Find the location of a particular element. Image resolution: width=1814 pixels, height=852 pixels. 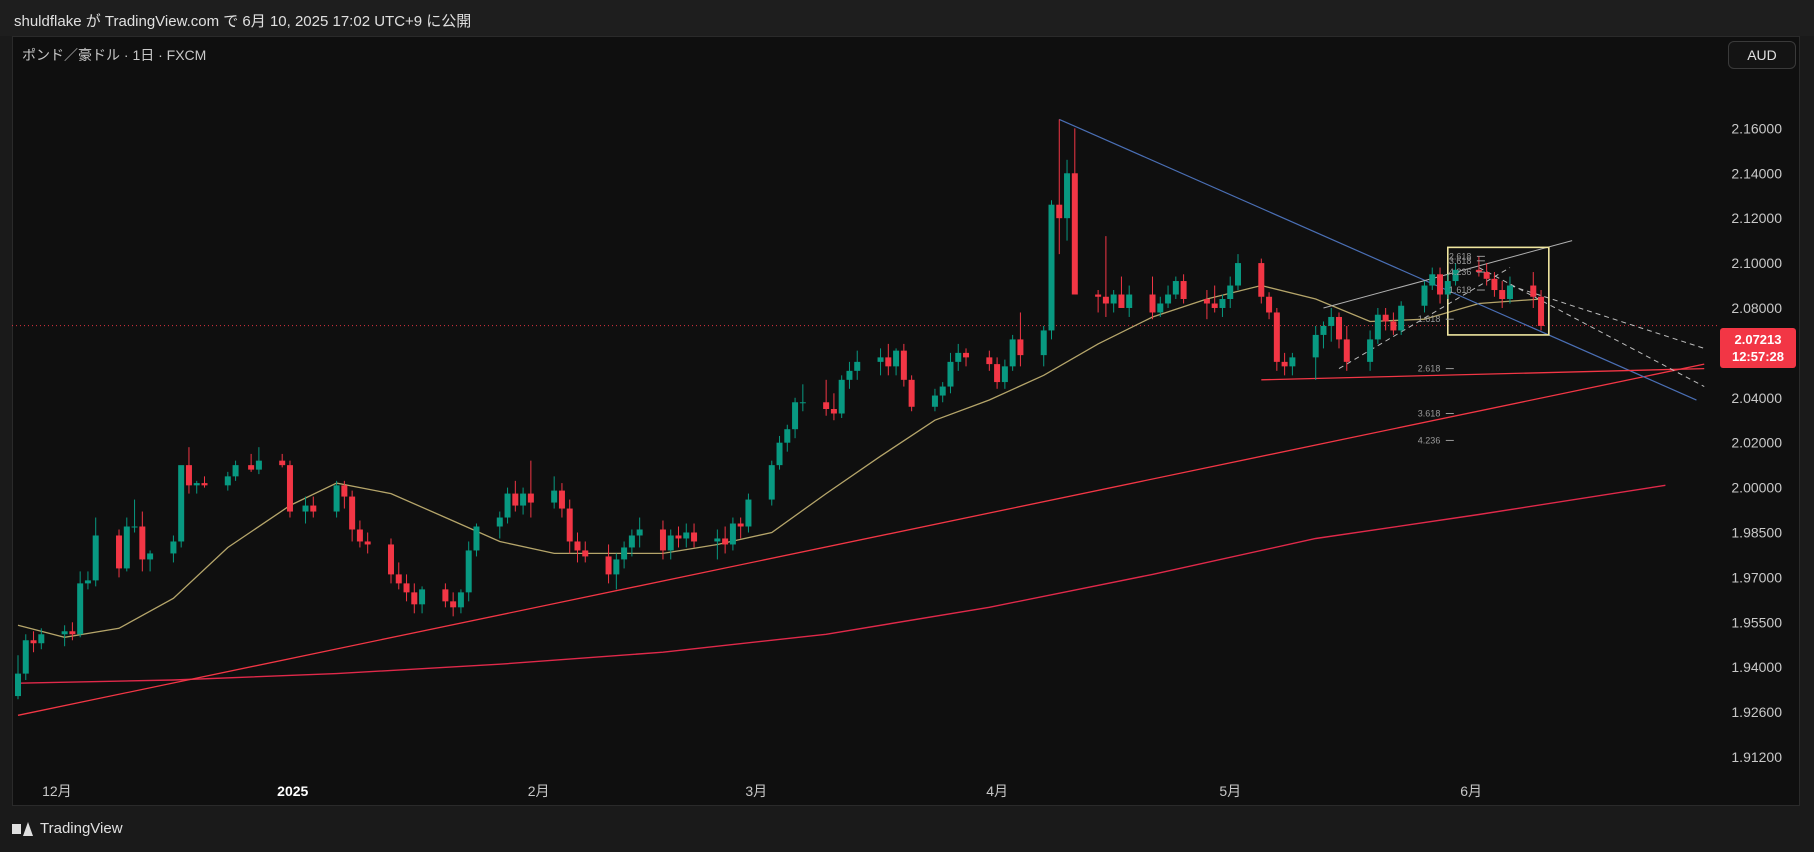

y-tick-label: 2.08000 is located at coordinates (1756, 308).